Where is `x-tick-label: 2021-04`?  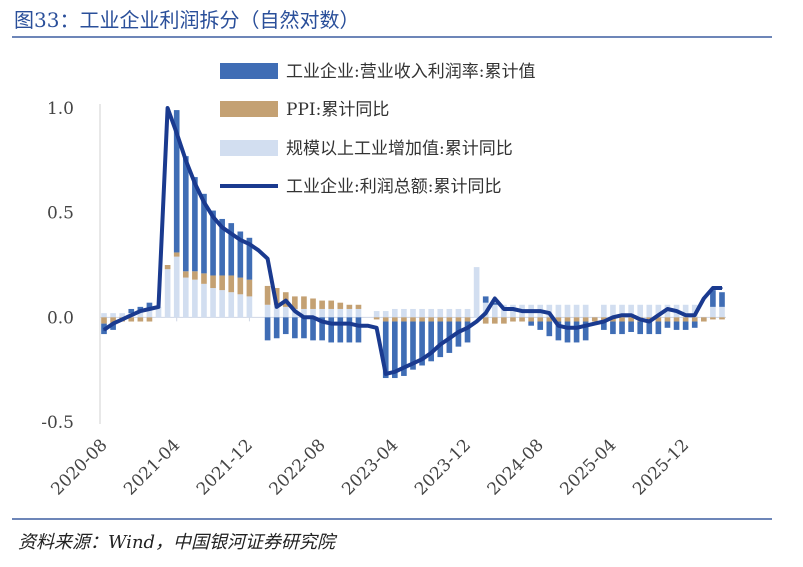 x-tick-label: 2021-04 is located at coordinates (152, 467).